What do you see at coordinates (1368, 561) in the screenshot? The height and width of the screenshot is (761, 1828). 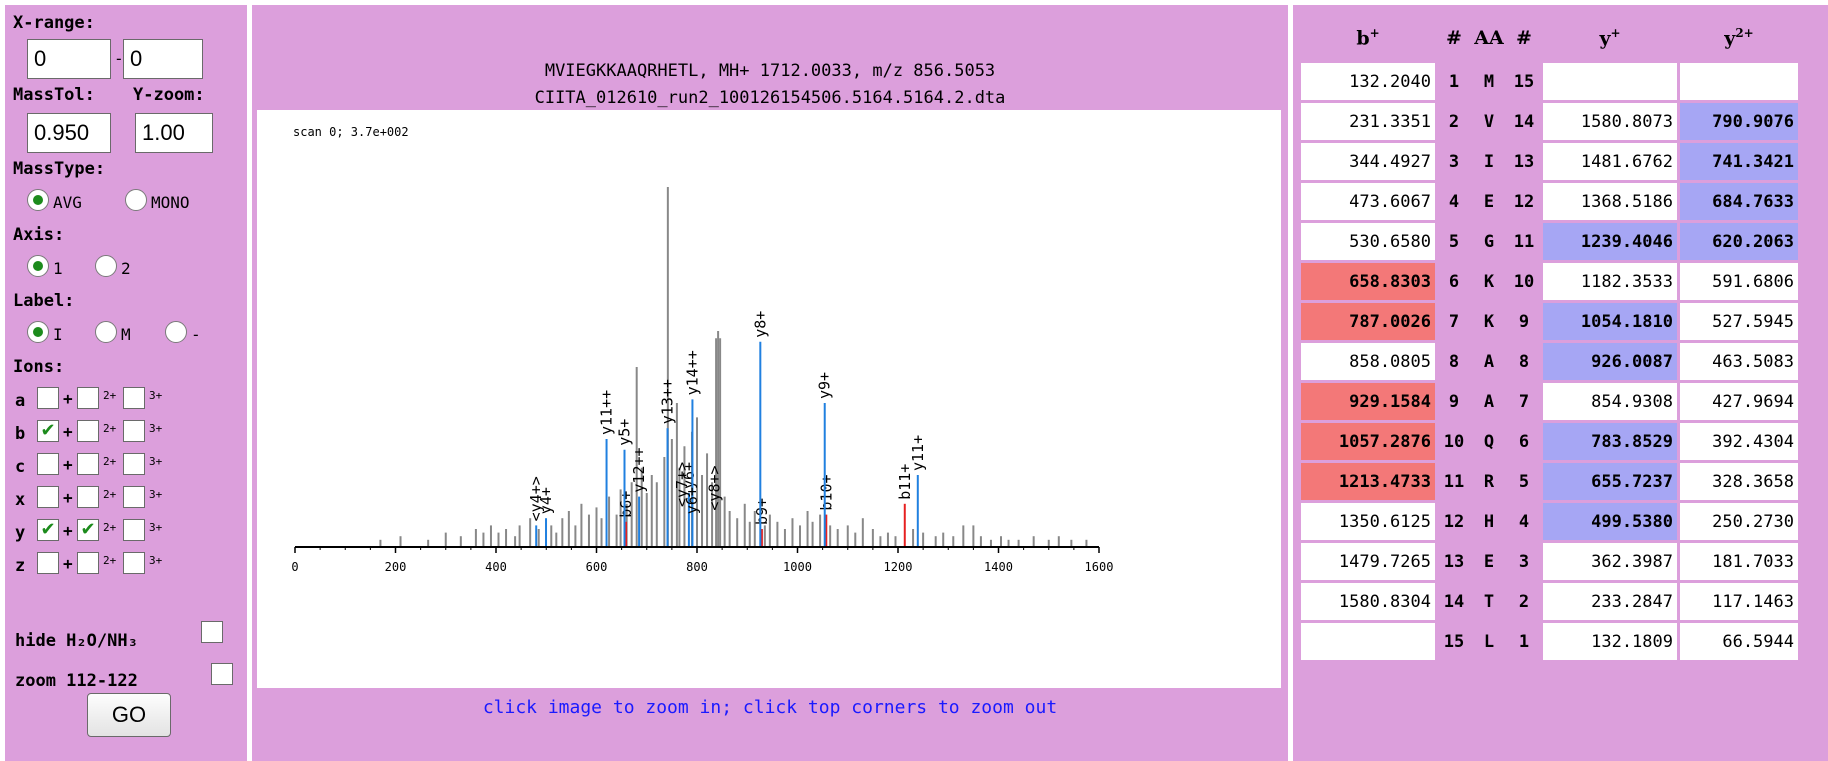 I see `b-ion-mass: 1479.7265` at bounding box center [1368, 561].